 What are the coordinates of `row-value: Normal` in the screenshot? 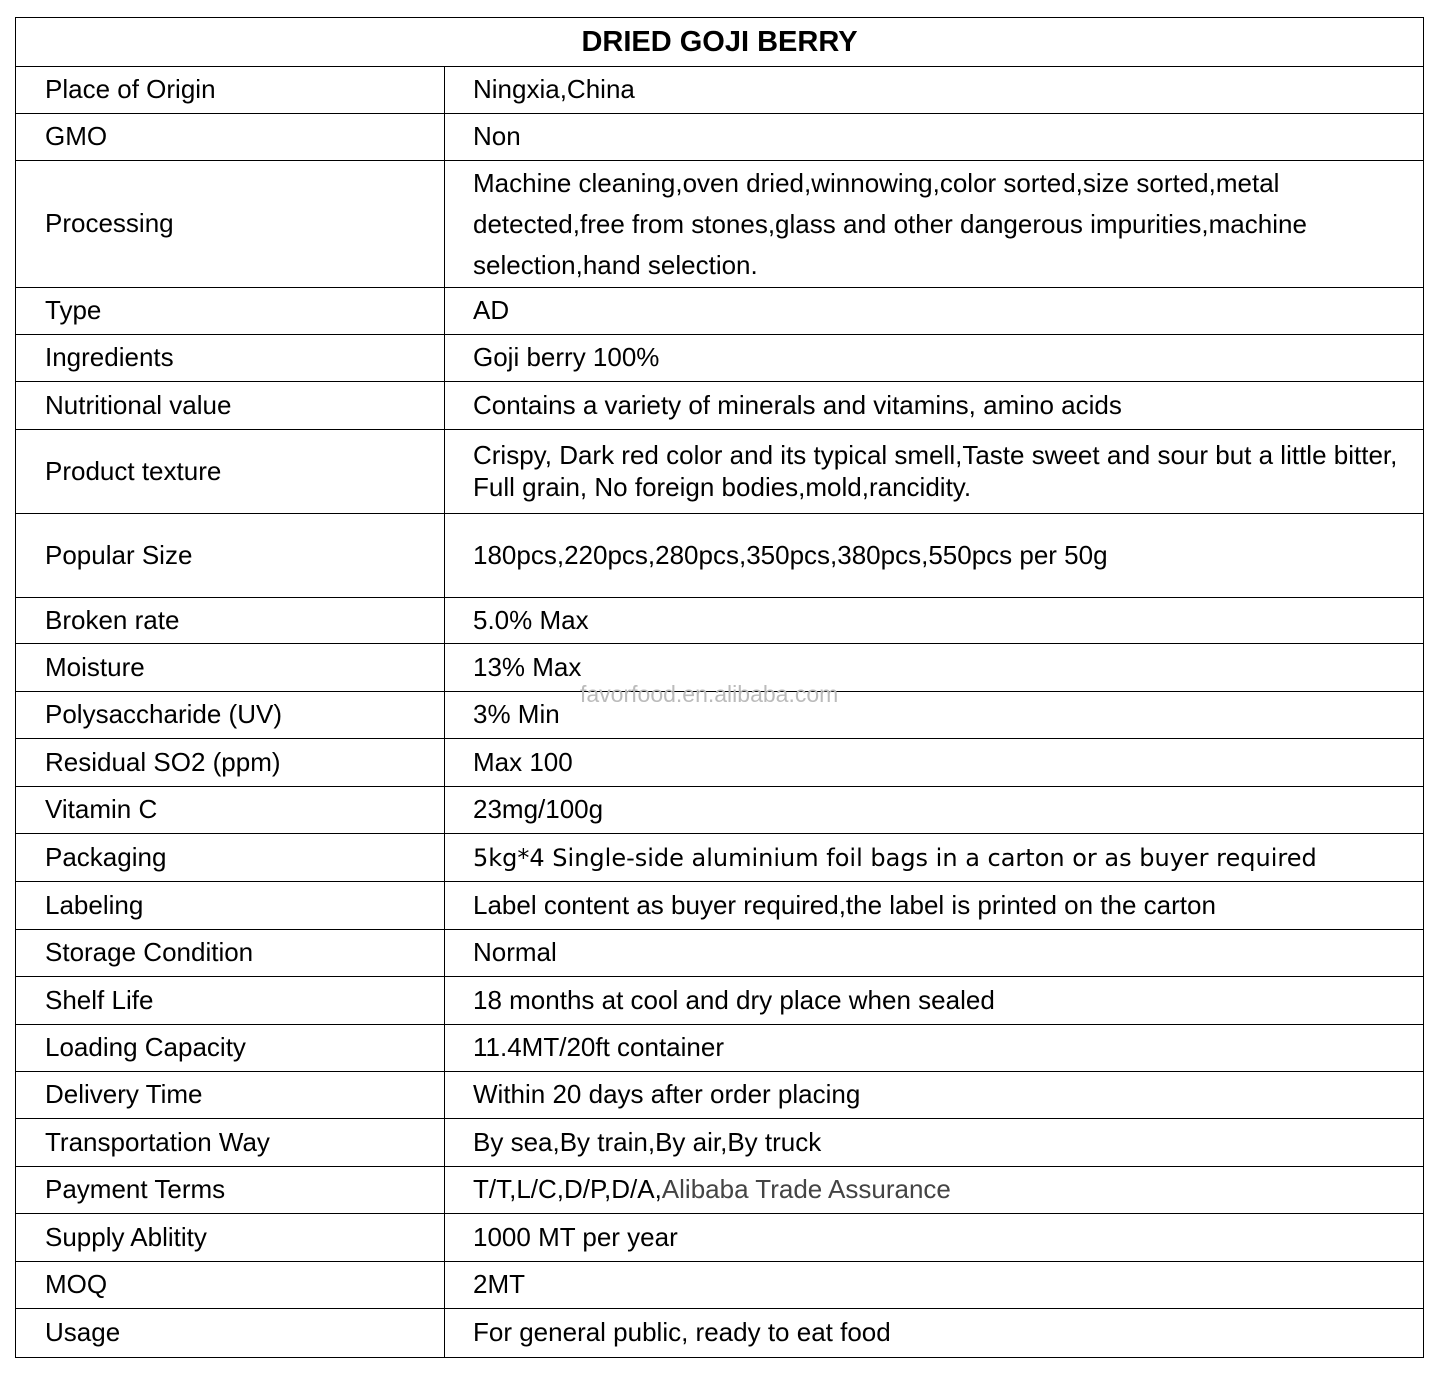 It's located at (934, 953).